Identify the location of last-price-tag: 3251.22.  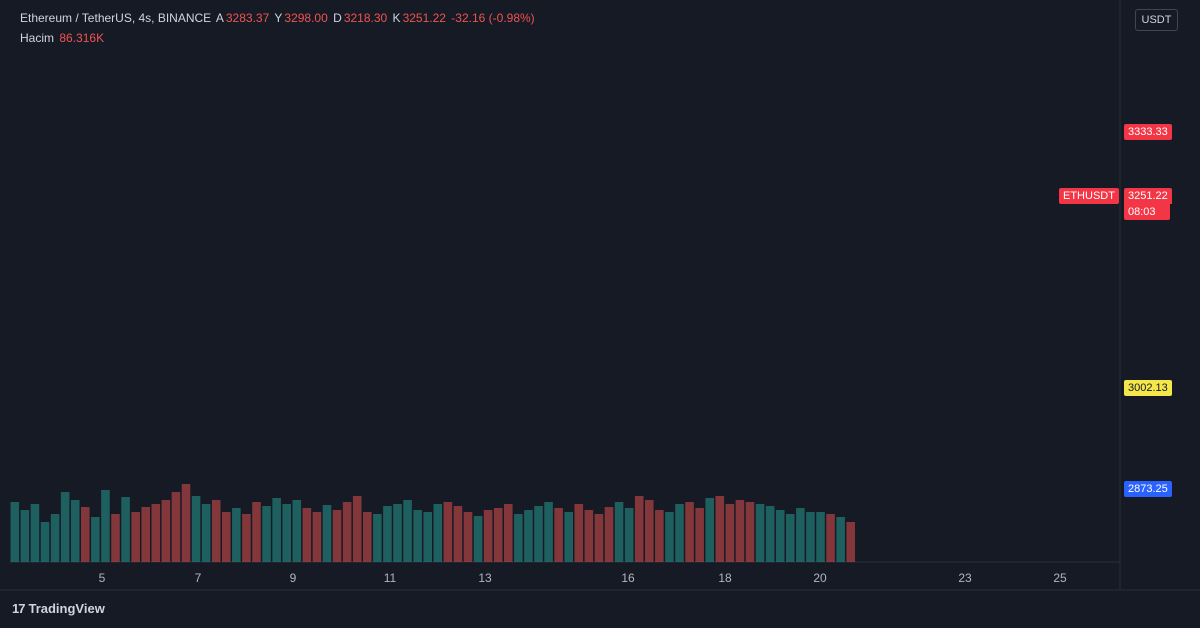
(1148, 196).